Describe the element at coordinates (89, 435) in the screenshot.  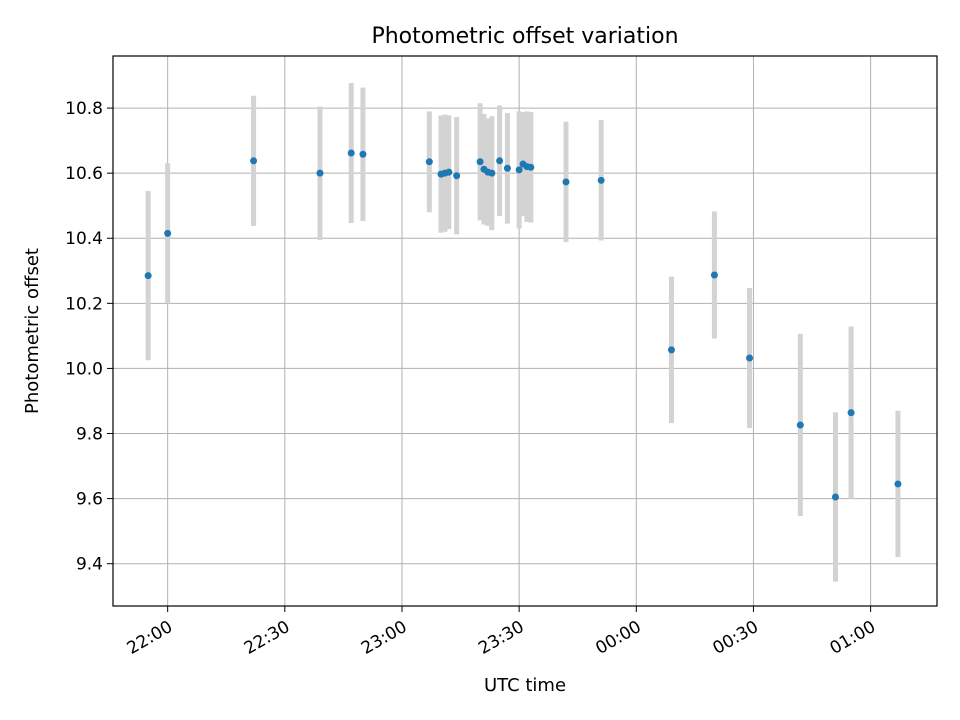
I see `y-tick-label: 9.8` at that location.